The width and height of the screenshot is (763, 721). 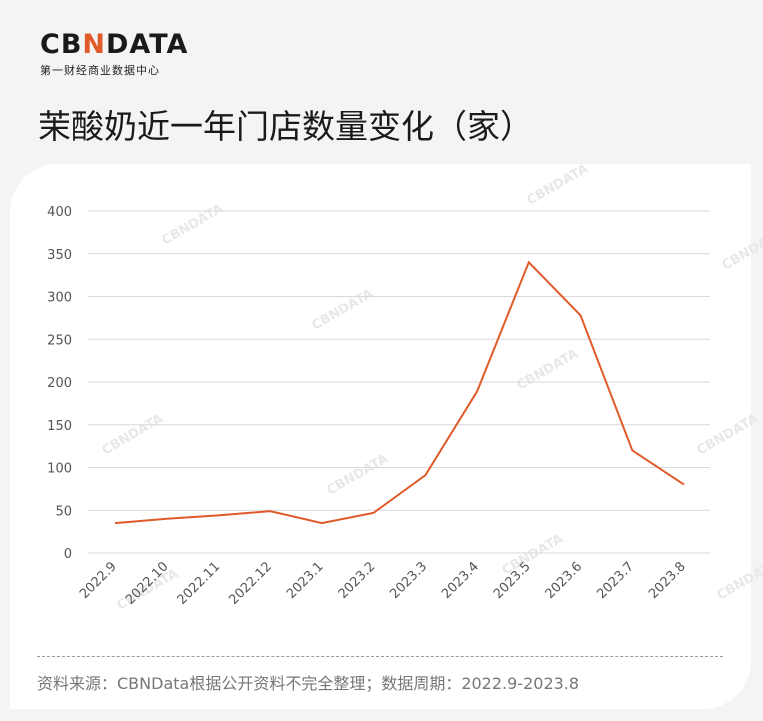 I want to click on x-tick-label: 2022.11, so click(x=199, y=583).